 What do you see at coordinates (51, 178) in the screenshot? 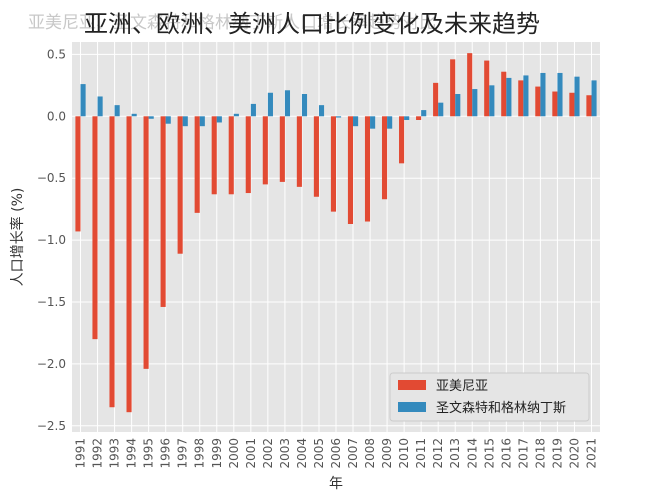
I see `y-tick-label: −0.5` at bounding box center [51, 178].